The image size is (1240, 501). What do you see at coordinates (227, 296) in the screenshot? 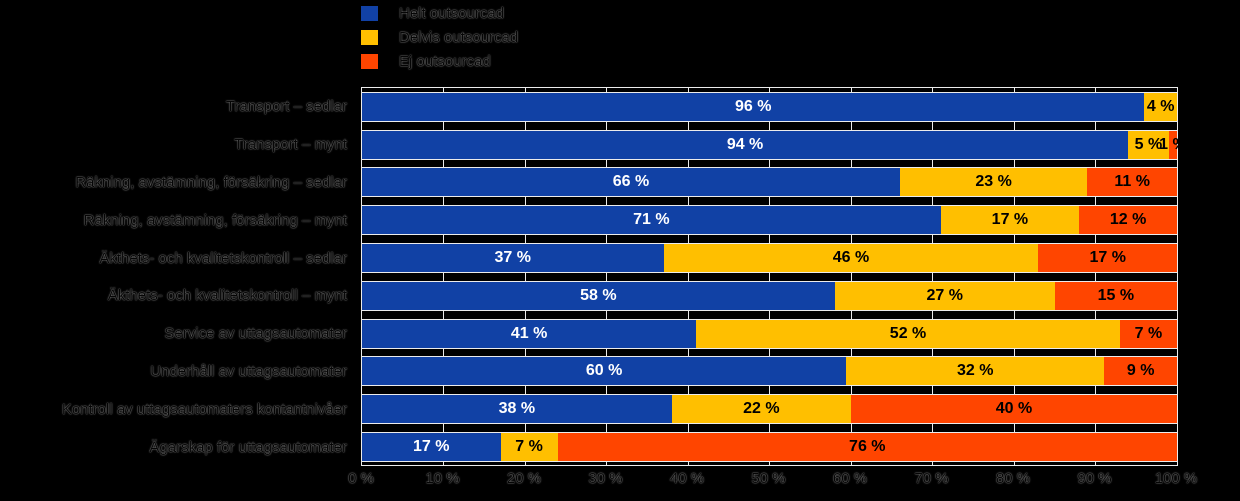
I see `category-label: Äkthets- och kvalitetskontroll – mynt` at bounding box center [227, 296].